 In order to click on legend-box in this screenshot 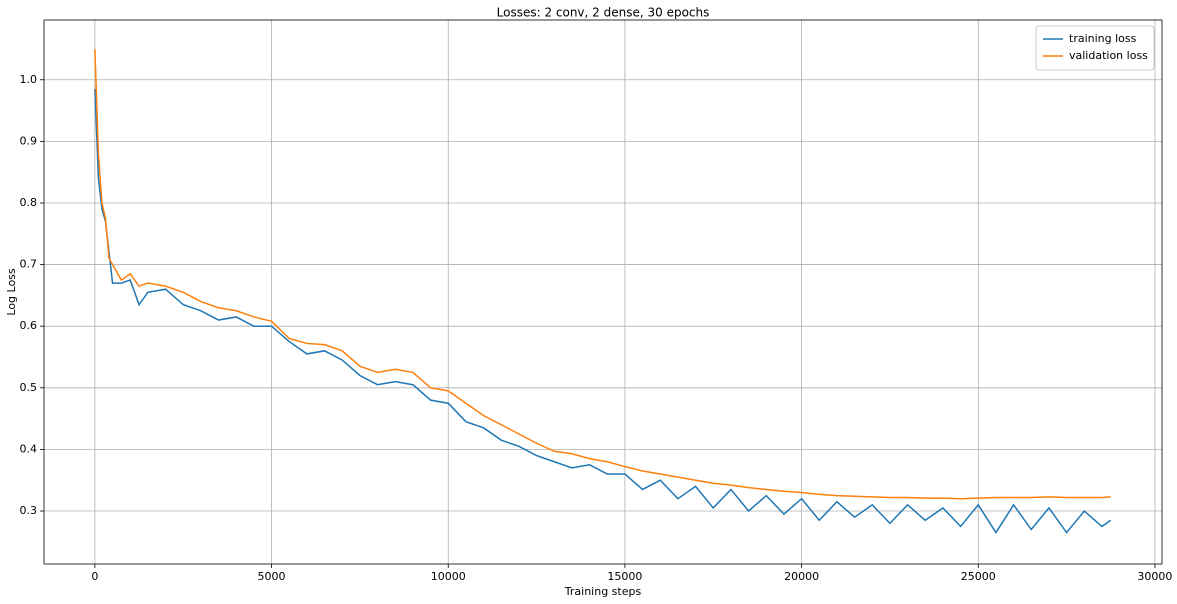, I will do `click(1095, 48)`.